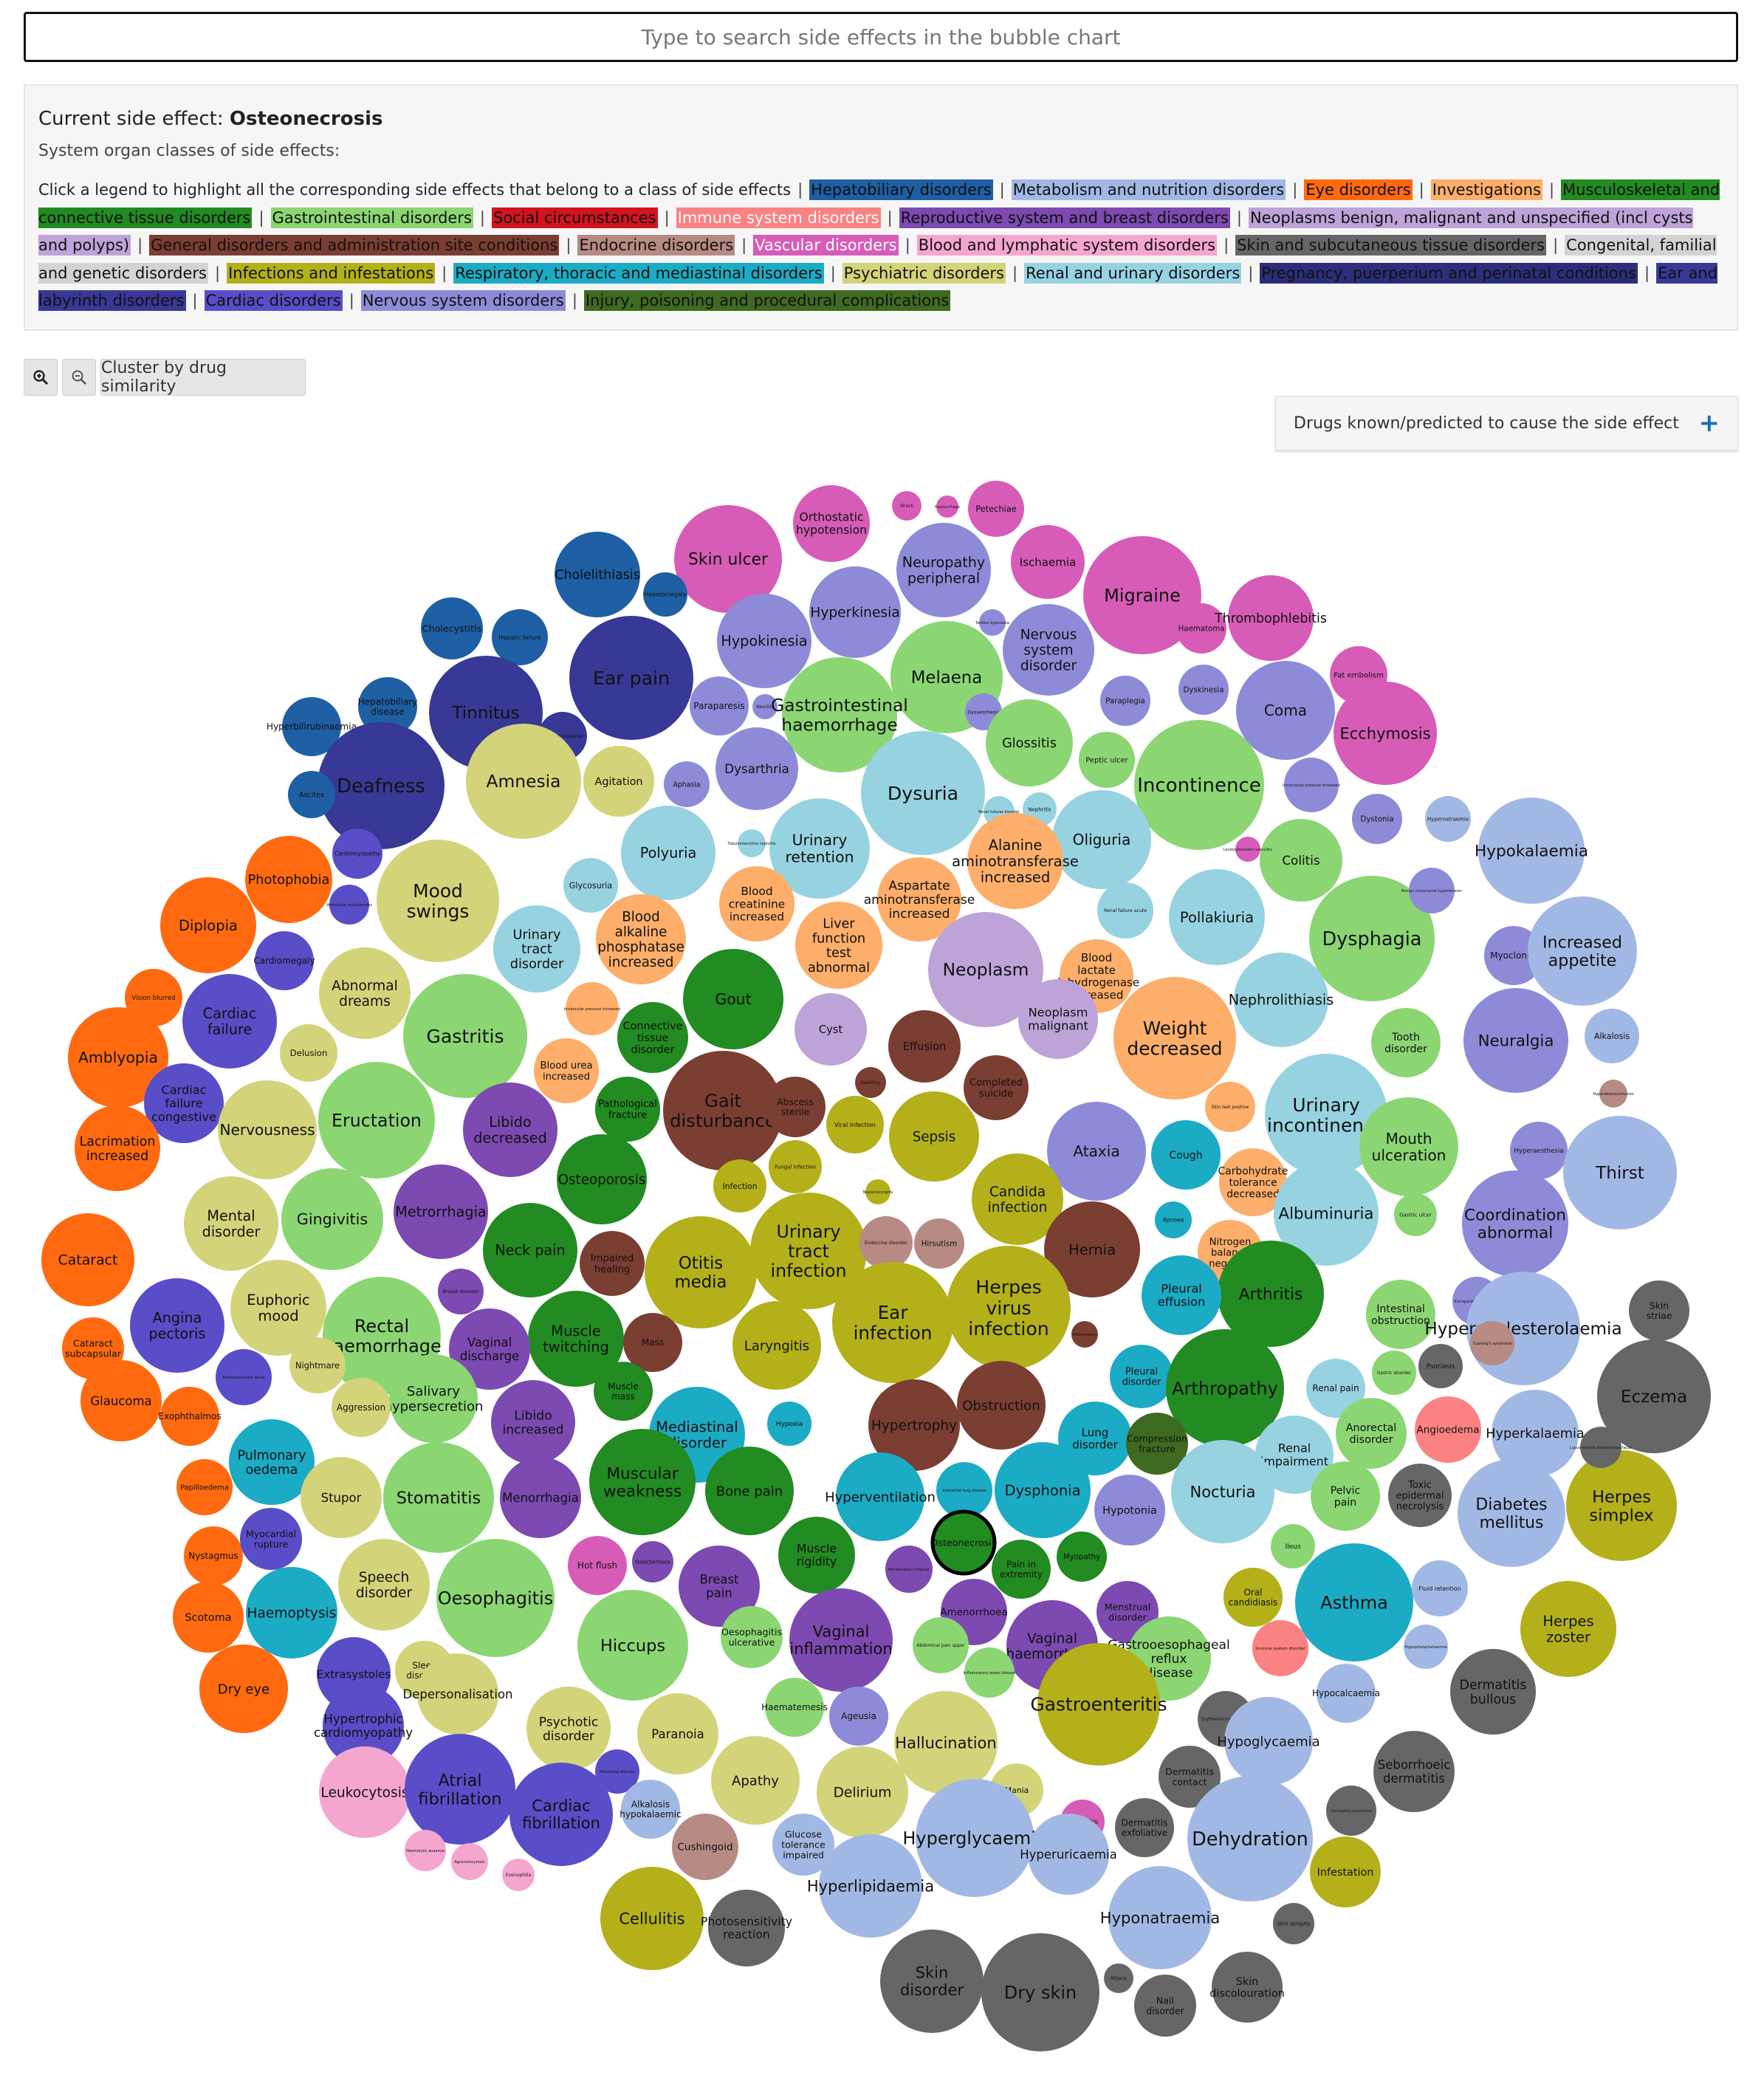 This screenshot has width=1764, height=2092. I want to click on bubble: Angioedema, so click(1448, 1429).